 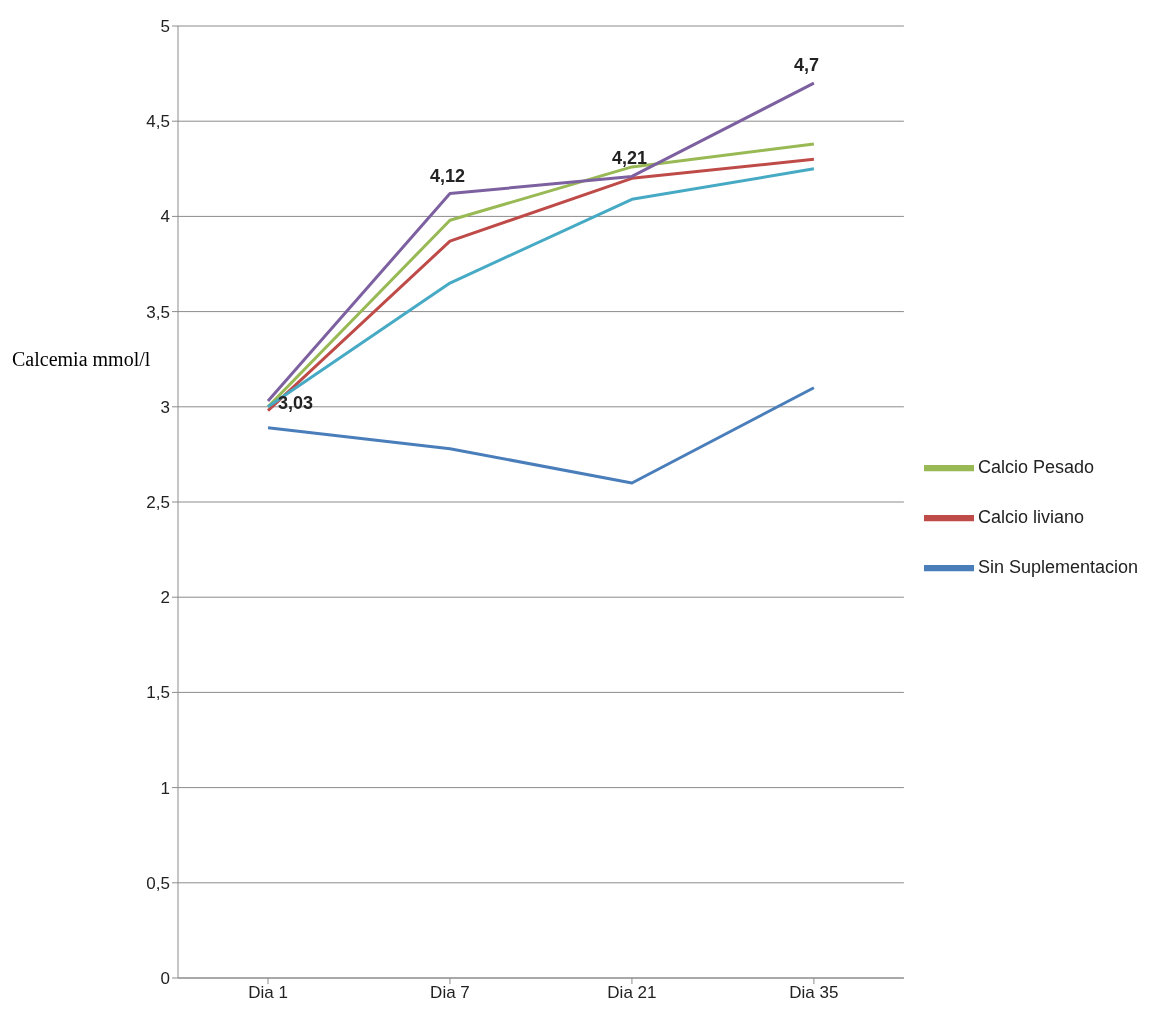 What do you see at coordinates (165, 27) in the screenshot?
I see `y-tick-label: 5` at bounding box center [165, 27].